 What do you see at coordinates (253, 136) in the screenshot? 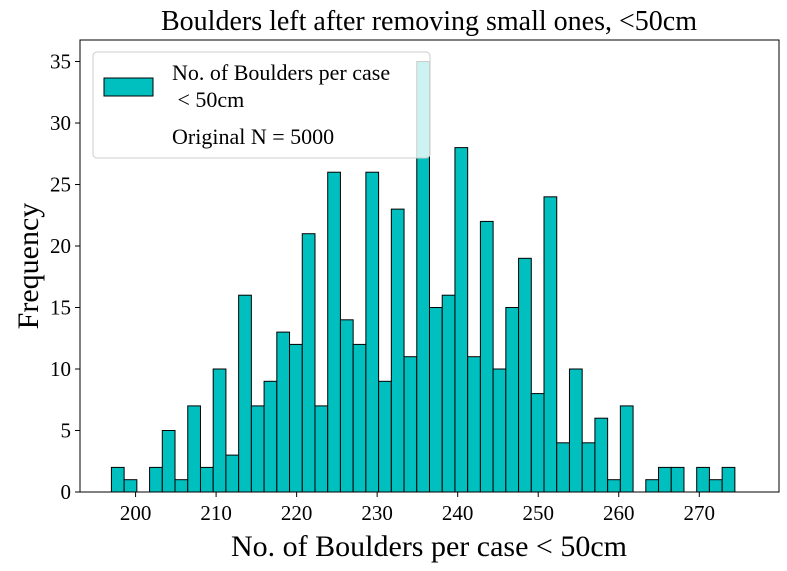
I see `legend-original-n: Original N = 5000` at bounding box center [253, 136].